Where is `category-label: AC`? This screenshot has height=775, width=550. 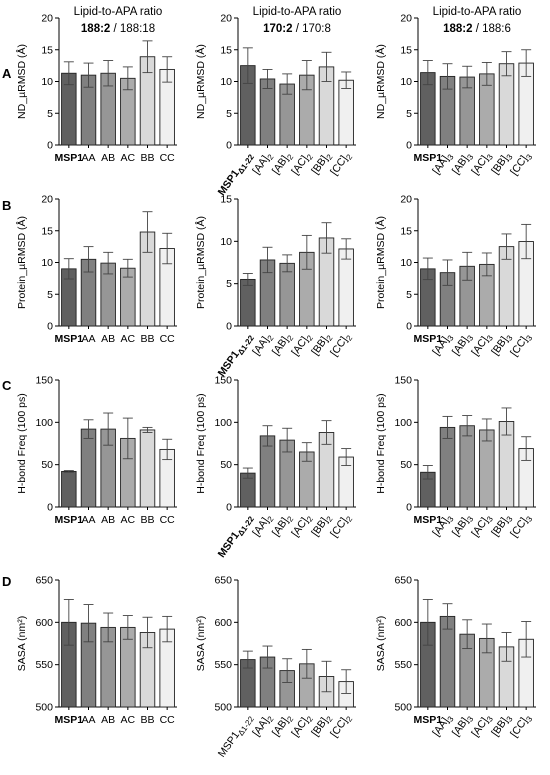 category-label: AC is located at coordinates (128, 520).